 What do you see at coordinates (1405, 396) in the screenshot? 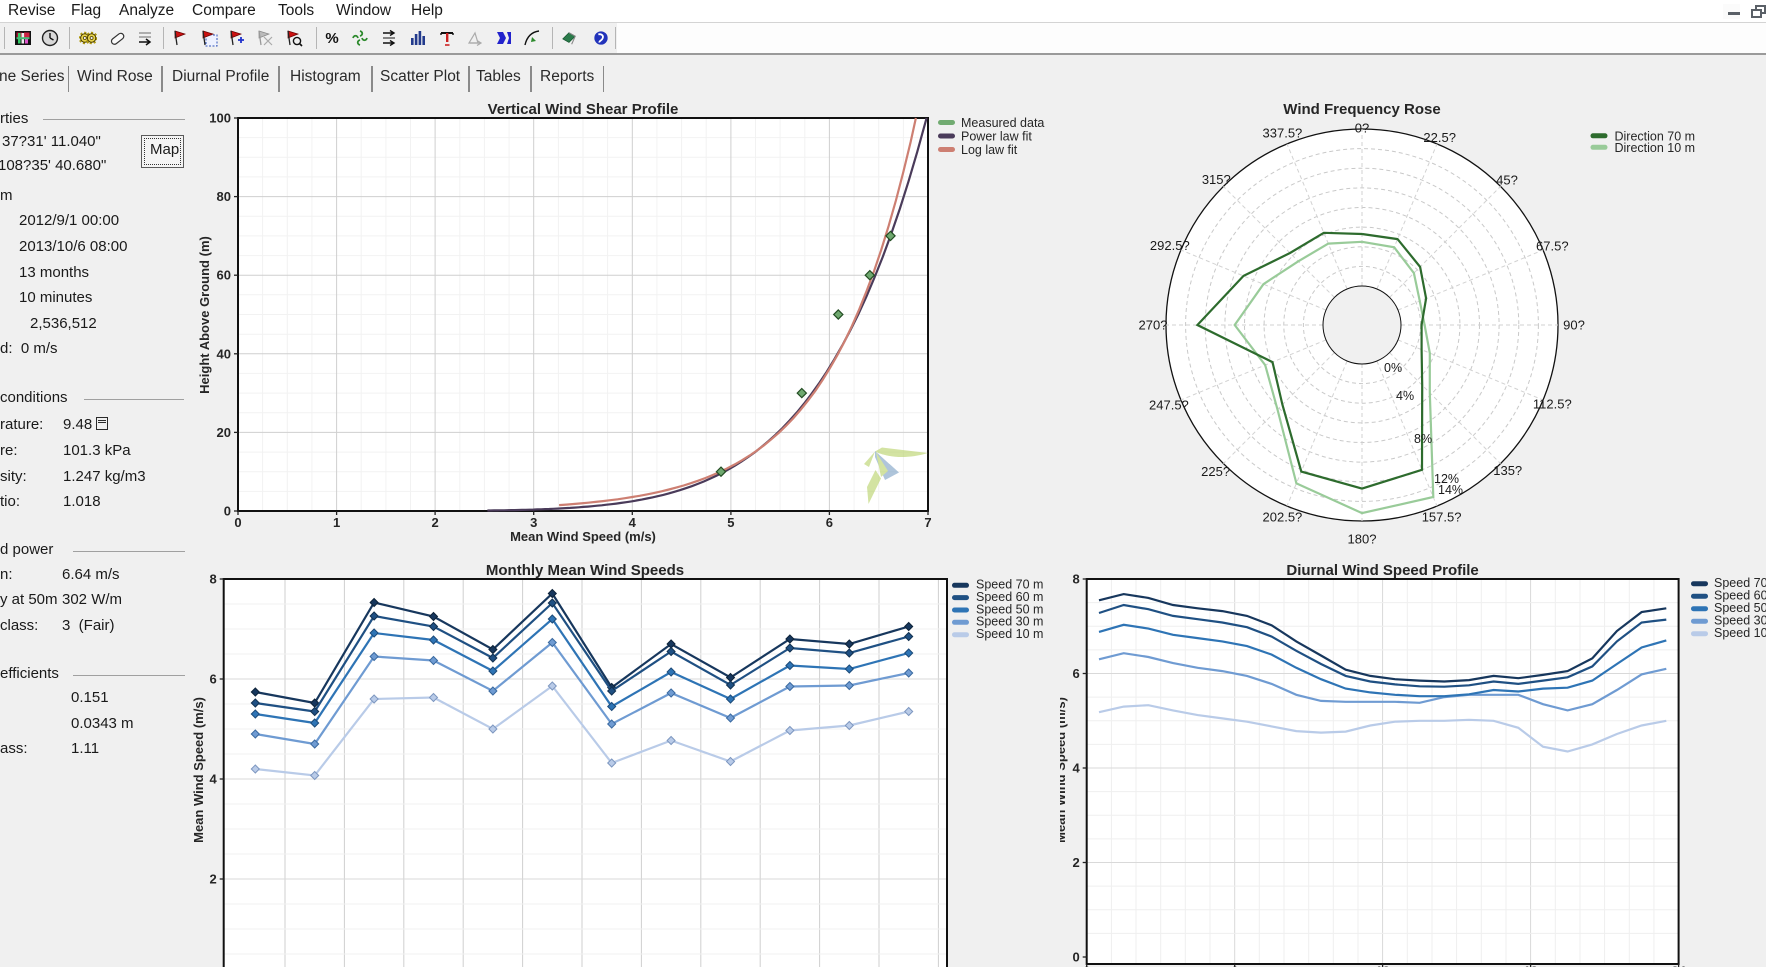
I see `svg-text: 4%` at bounding box center [1405, 396].